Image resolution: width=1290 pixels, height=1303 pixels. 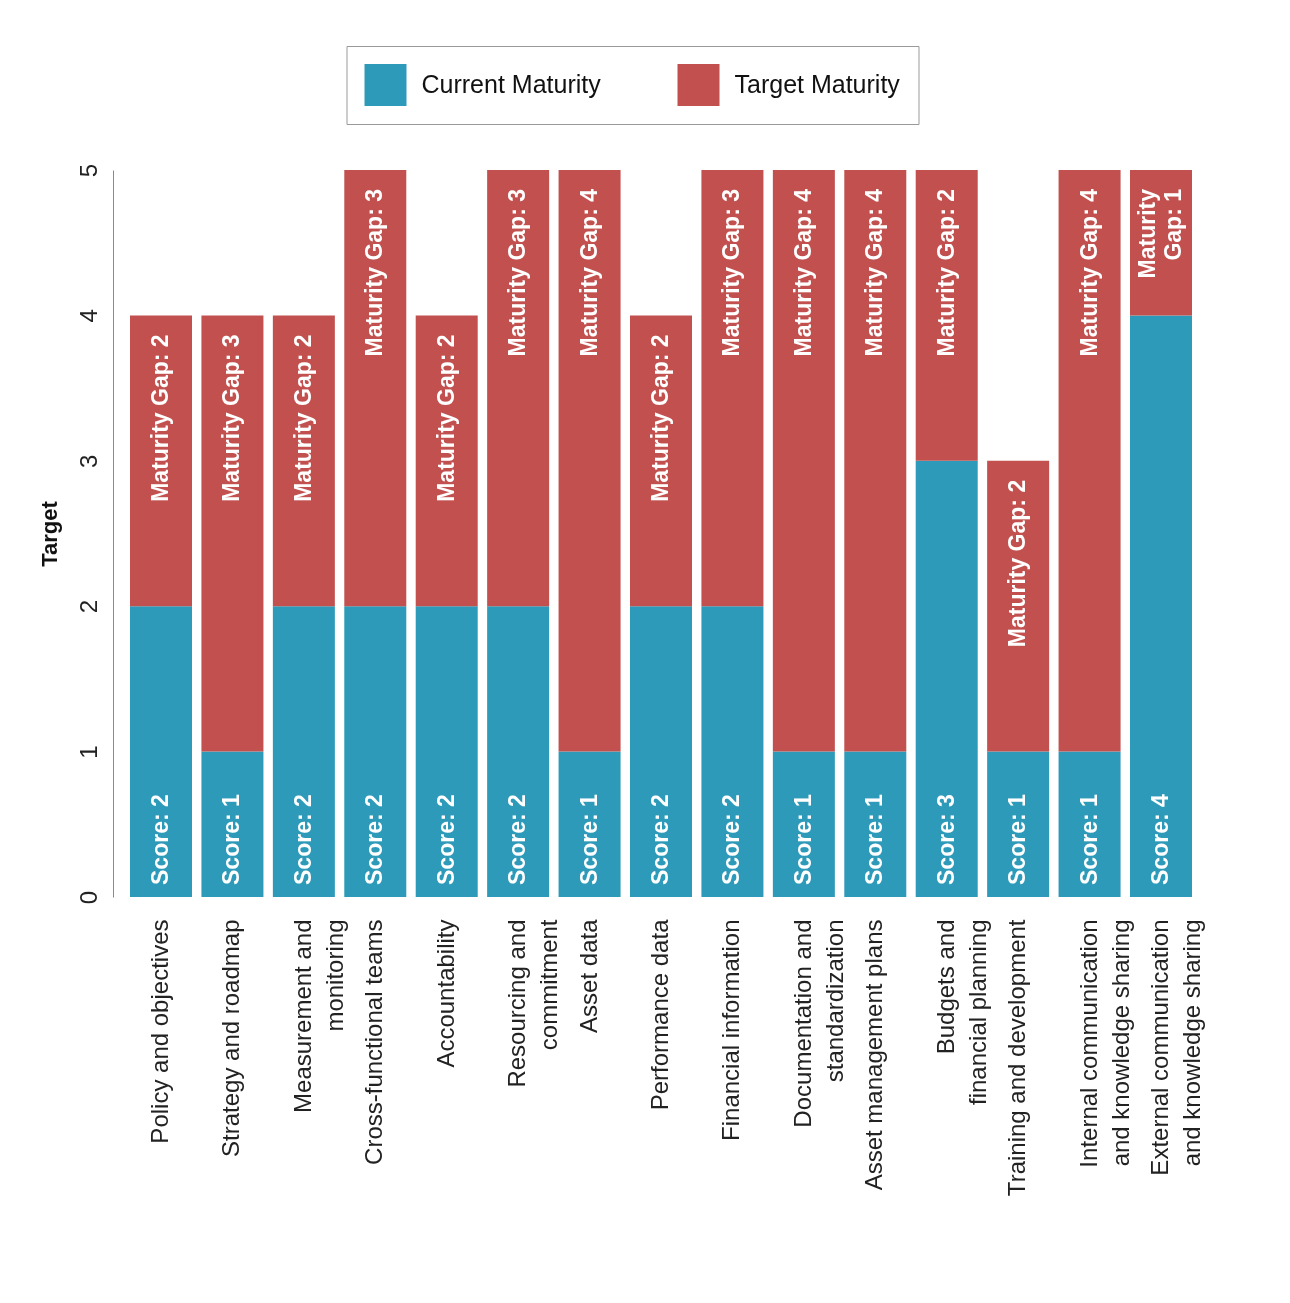 What do you see at coordinates (1017, 1058) in the screenshot?
I see `x-tick-label: Training and development` at bounding box center [1017, 1058].